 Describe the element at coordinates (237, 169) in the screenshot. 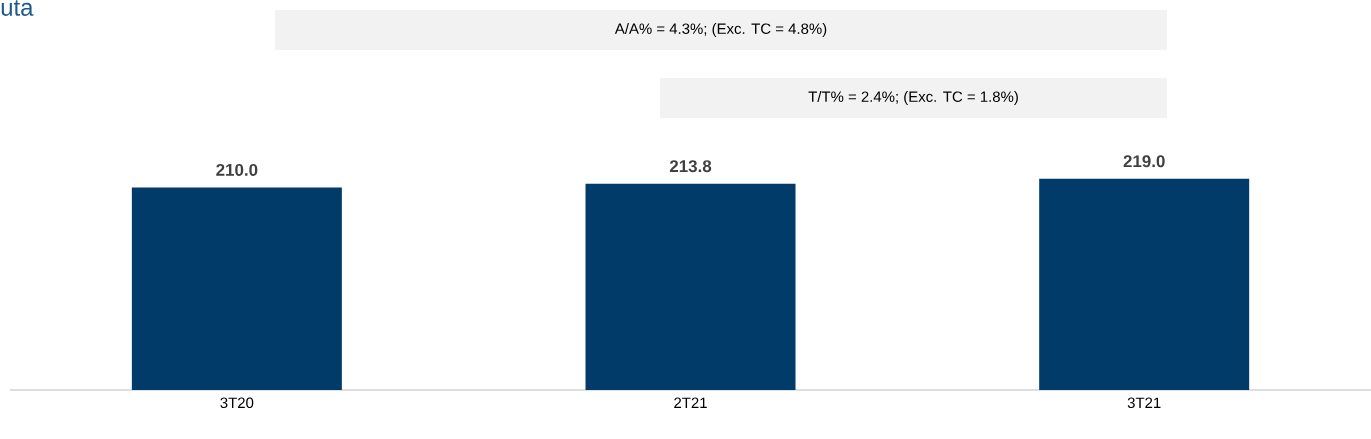

I see `data-label: 210.0` at that location.